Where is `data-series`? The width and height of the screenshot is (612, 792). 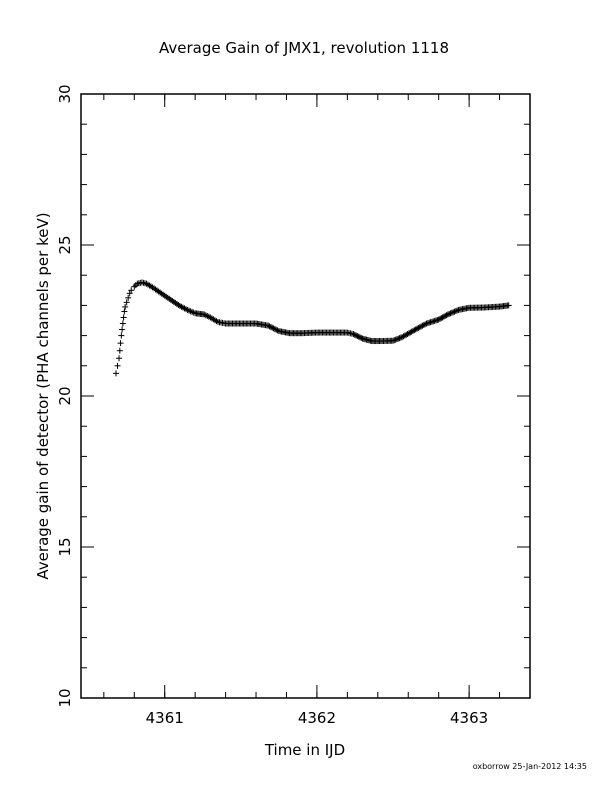 data-series is located at coordinates (312, 328).